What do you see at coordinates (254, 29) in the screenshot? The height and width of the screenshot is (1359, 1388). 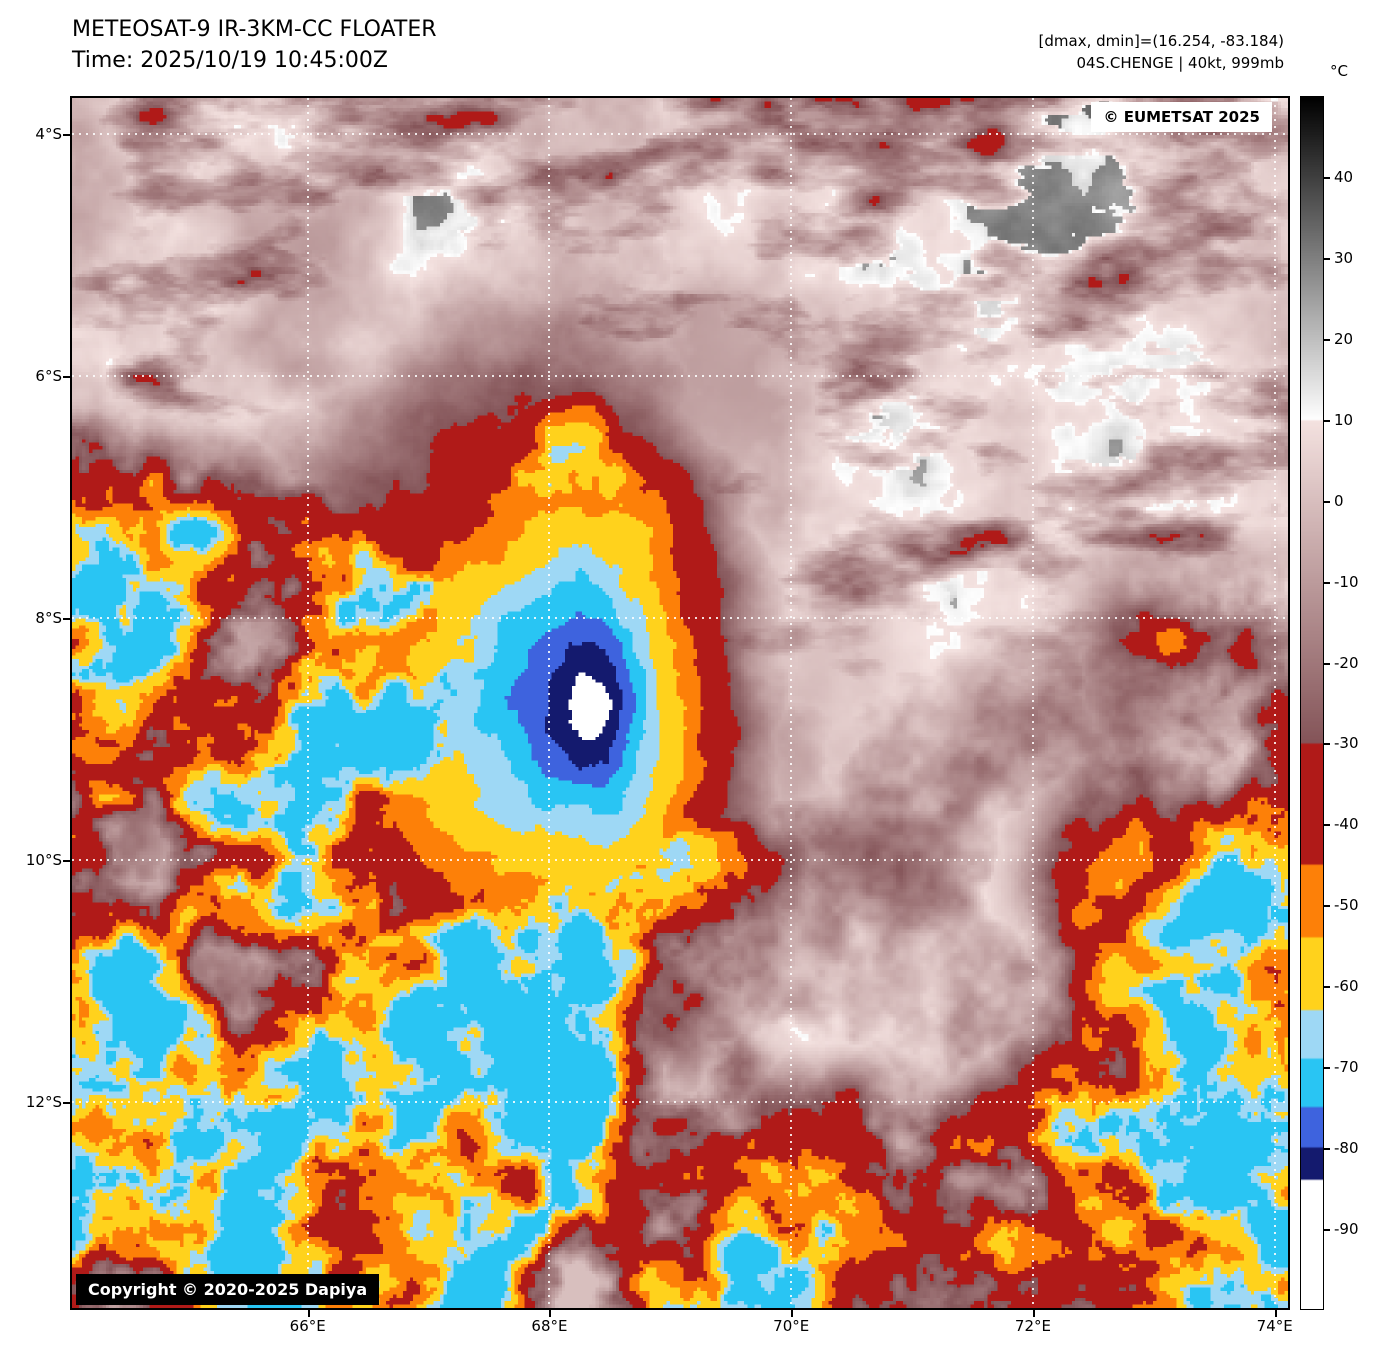 I see `map-title: METEOSAT-9 IR-3KM-CC FLOATER` at bounding box center [254, 29].